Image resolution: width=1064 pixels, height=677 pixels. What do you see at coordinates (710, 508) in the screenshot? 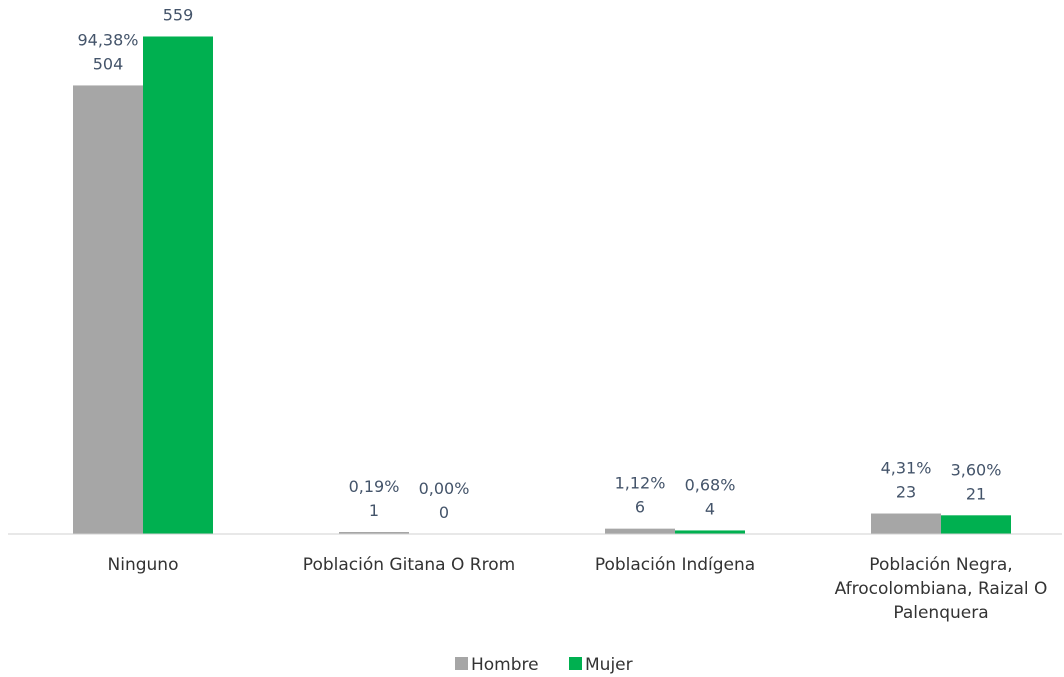
I see `data-label-count: 4` at bounding box center [710, 508].